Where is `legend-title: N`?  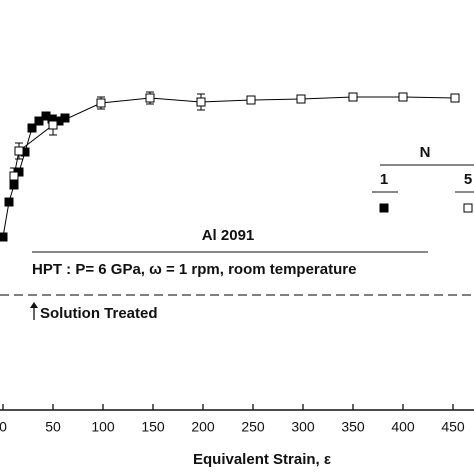 legend-title: N is located at coordinates (425, 152).